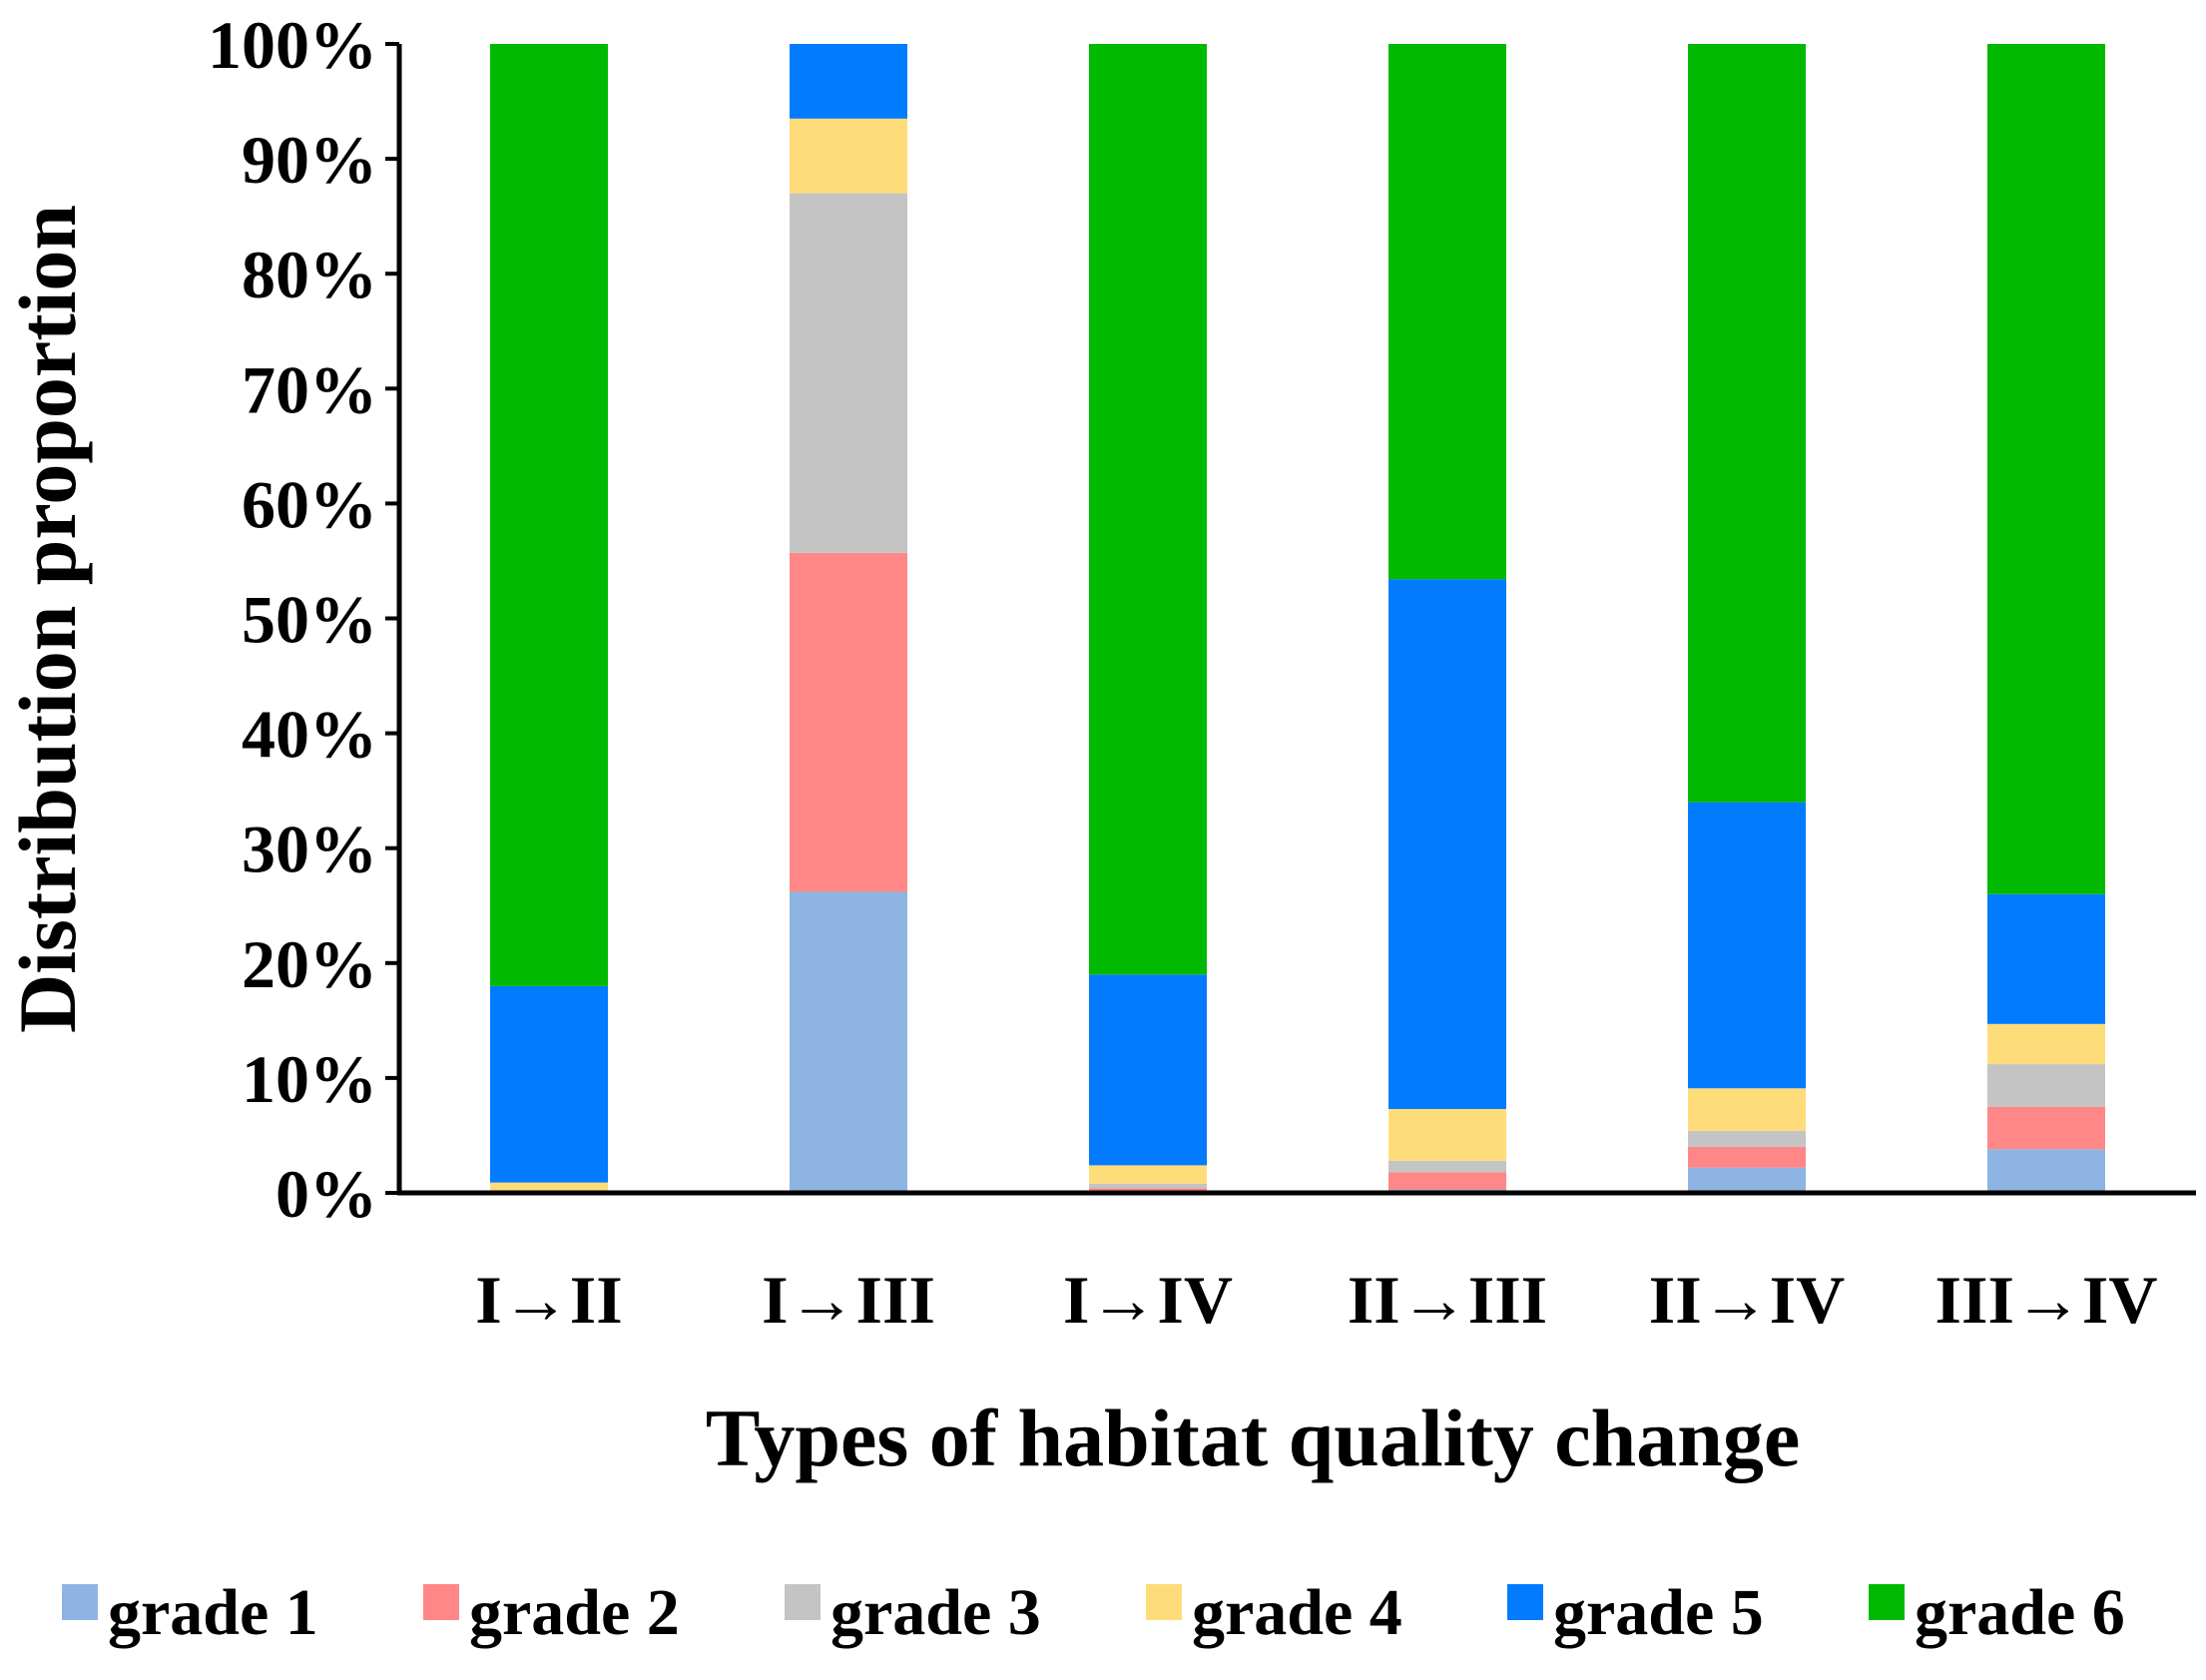  I want to click on y-tick-label: 100%, so click(293, 45).